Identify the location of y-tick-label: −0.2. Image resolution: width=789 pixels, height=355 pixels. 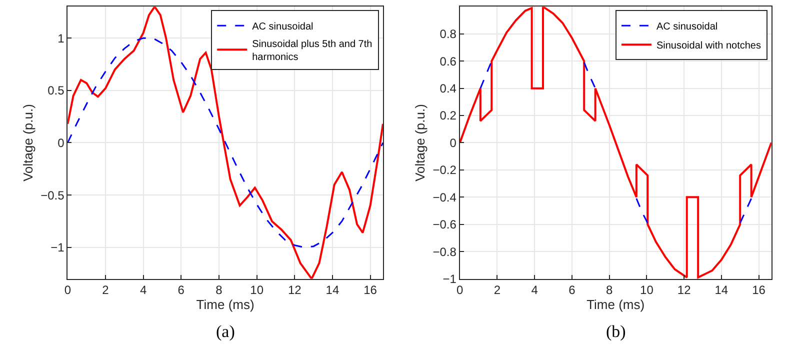
(444, 170).